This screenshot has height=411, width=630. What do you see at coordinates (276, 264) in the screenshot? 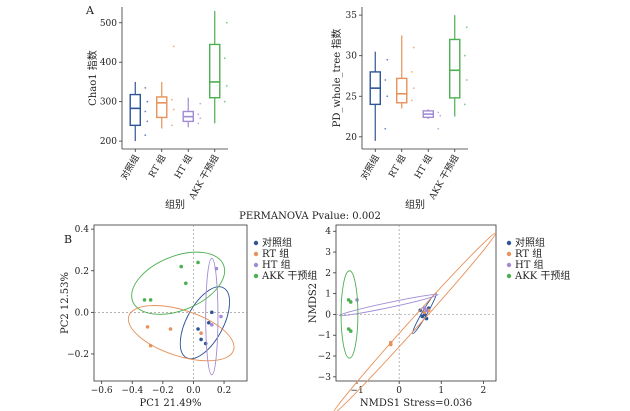
I see `legend-label: HT 组` at bounding box center [276, 264].